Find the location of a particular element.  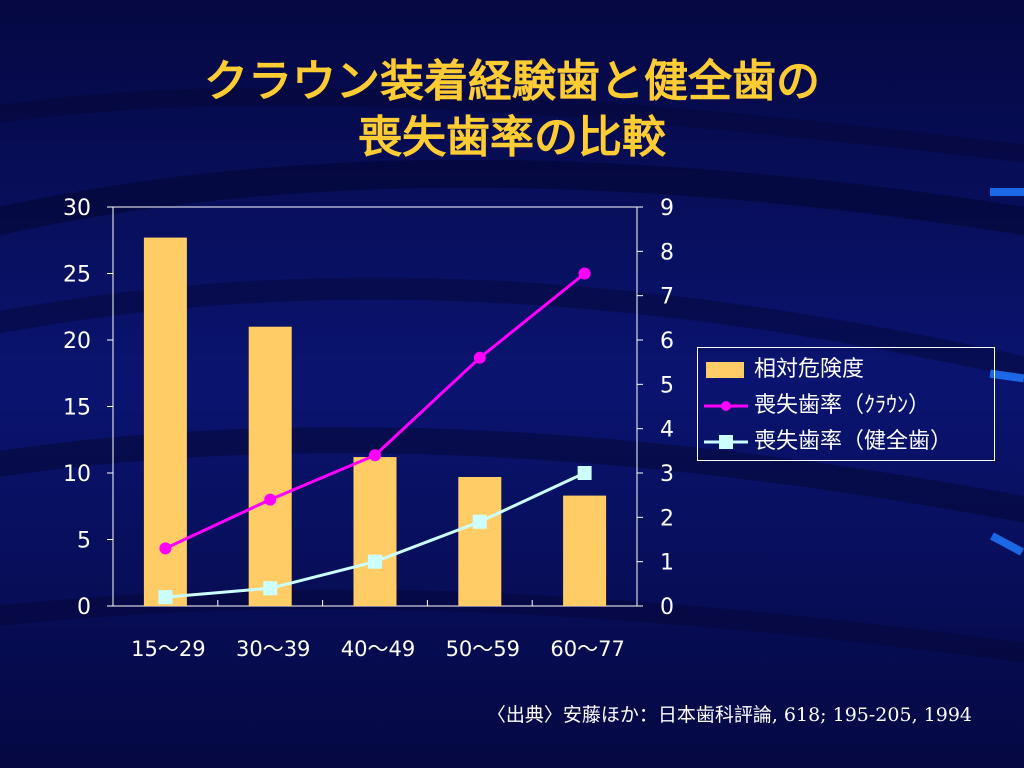

right-tick-label: 3 is located at coordinates (667, 474).